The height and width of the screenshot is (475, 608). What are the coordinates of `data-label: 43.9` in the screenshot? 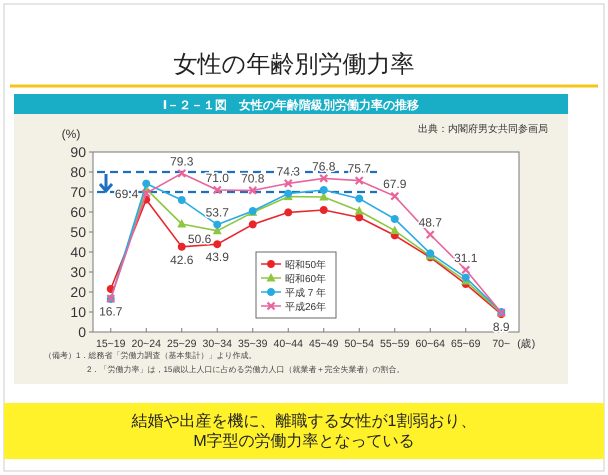 It's located at (218, 257).